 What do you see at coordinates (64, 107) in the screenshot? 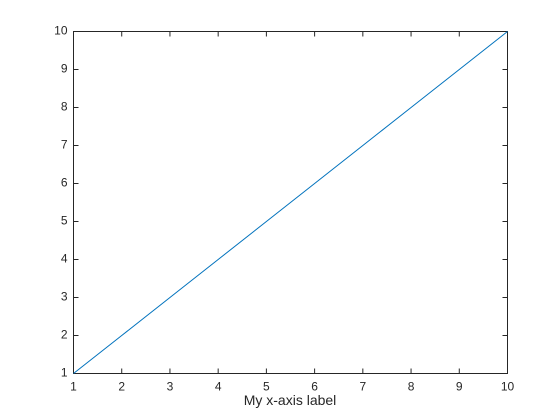
I see `y-tick-label: 8` at bounding box center [64, 107].